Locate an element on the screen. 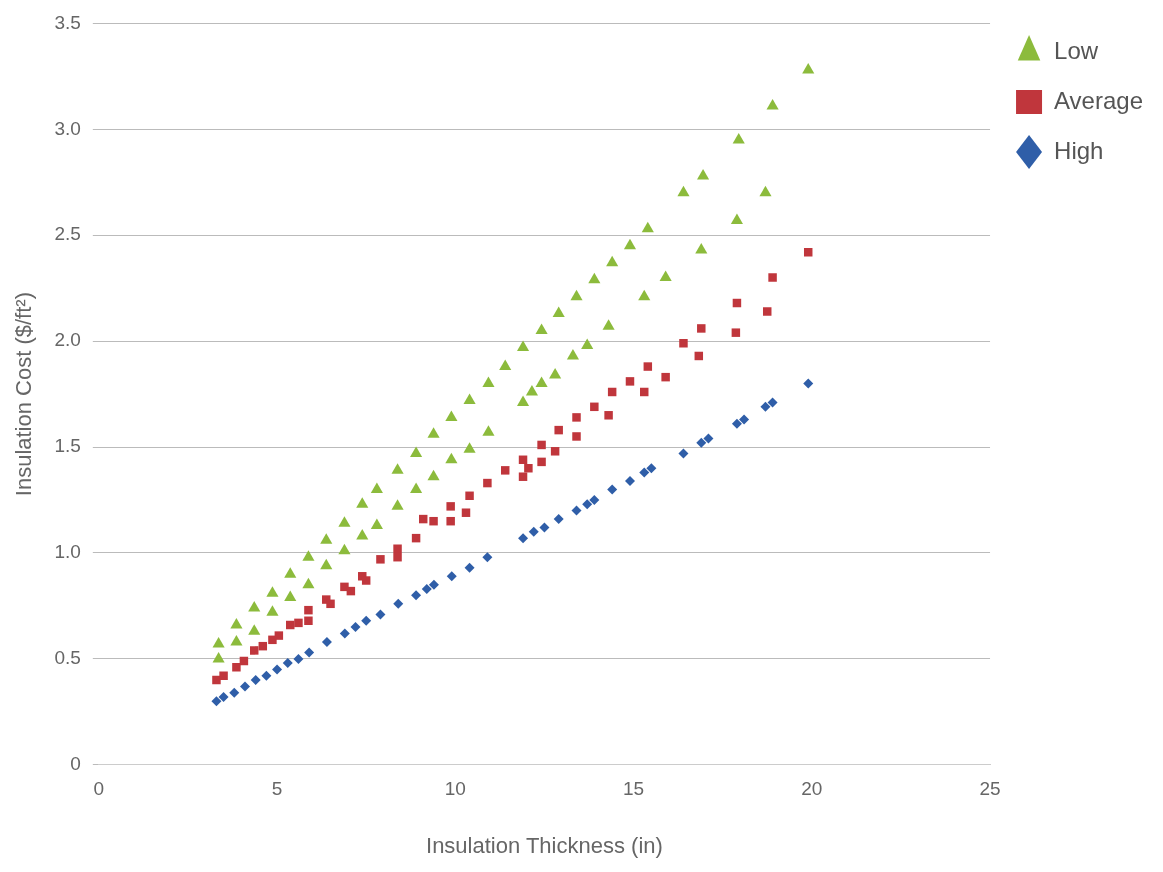 This screenshot has width=1163, height=872. y-tick-label: 0.5 is located at coordinates (67, 658).